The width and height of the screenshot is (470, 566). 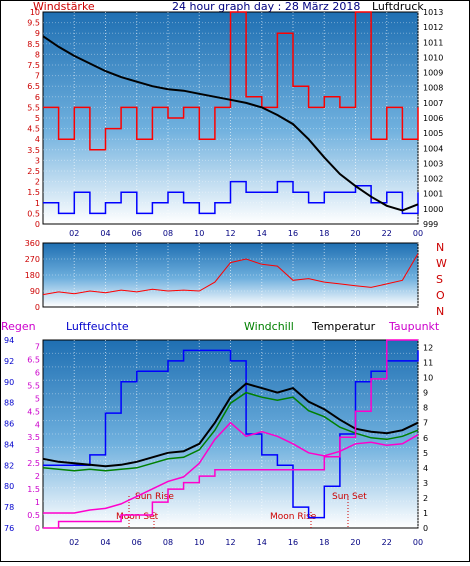 I want to click on time-tick-label-bottom: 18, so click(x=324, y=542).